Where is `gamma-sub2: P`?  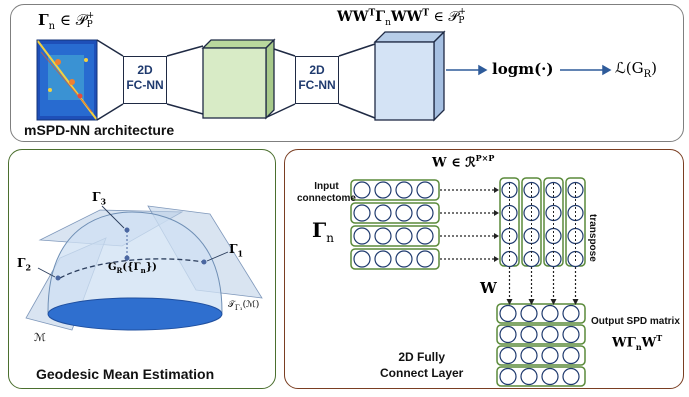
gamma-sub2: P is located at coordinates (89, 25).